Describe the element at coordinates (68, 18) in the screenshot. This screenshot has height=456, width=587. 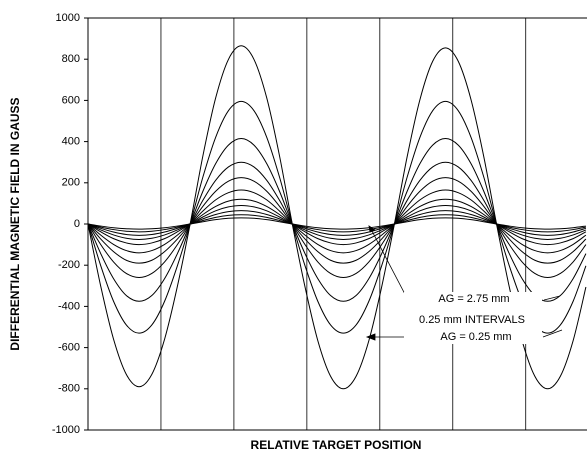
I see `y-tick-label: 1000` at that location.